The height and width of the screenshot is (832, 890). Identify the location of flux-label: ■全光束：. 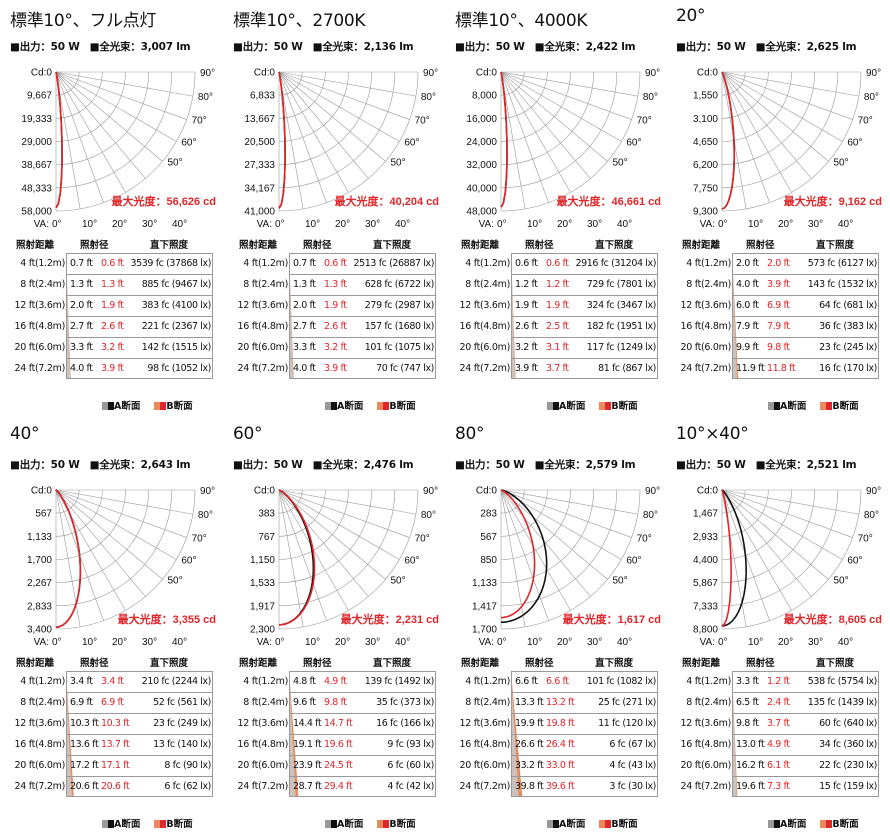
(338, 47).